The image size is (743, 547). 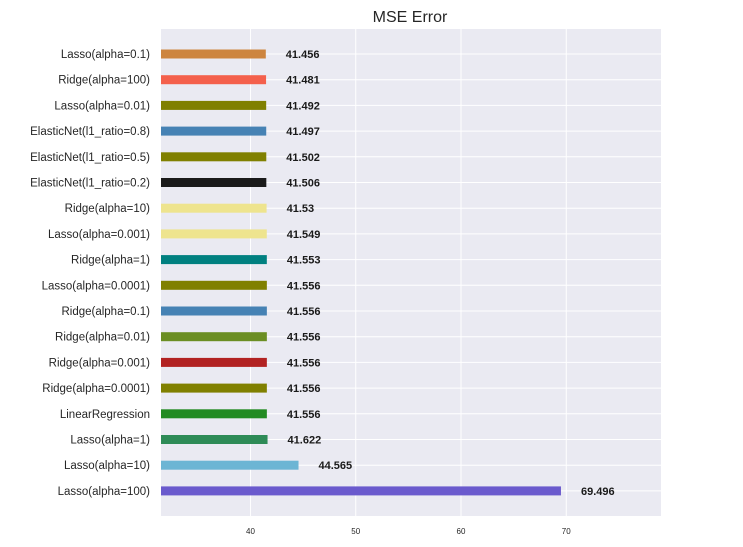 I want to click on y-tick-label: Ridge(alpha=0.0001), so click(x=96, y=389).